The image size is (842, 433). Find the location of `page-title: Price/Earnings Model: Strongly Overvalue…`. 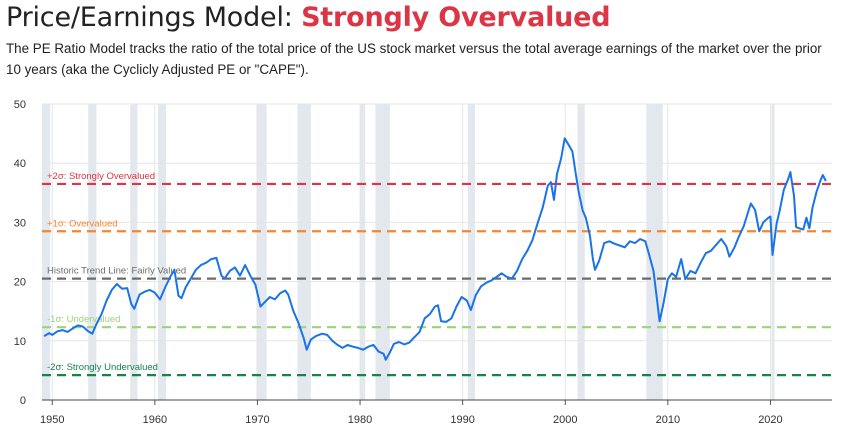

page-title: Price/Earnings Model: Strongly Overvalue… is located at coordinates (308, 17).